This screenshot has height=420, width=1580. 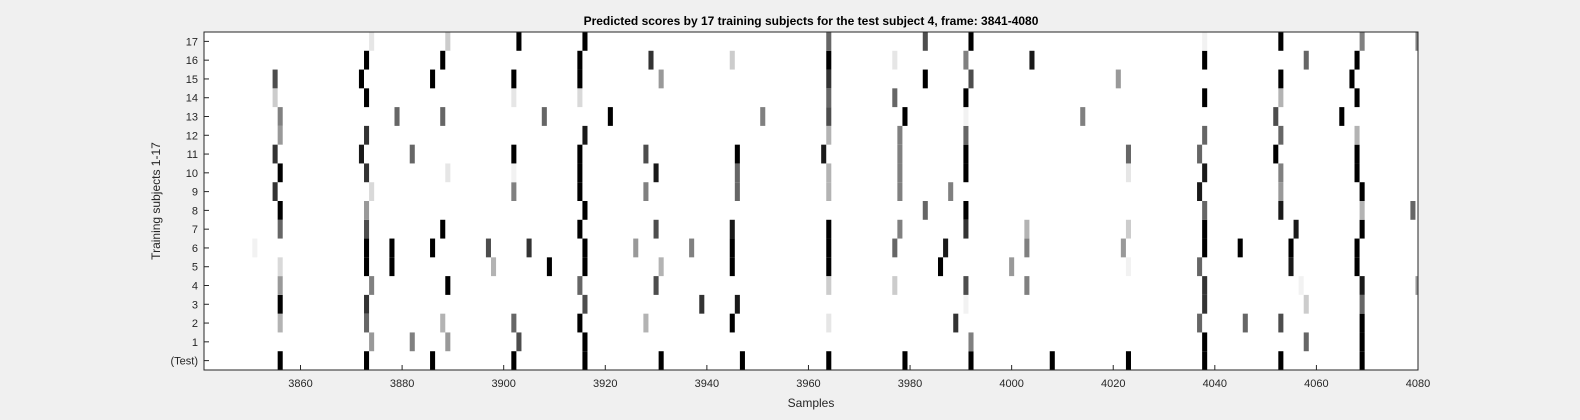 I want to click on y-tick-label: 3, so click(x=195, y=305).